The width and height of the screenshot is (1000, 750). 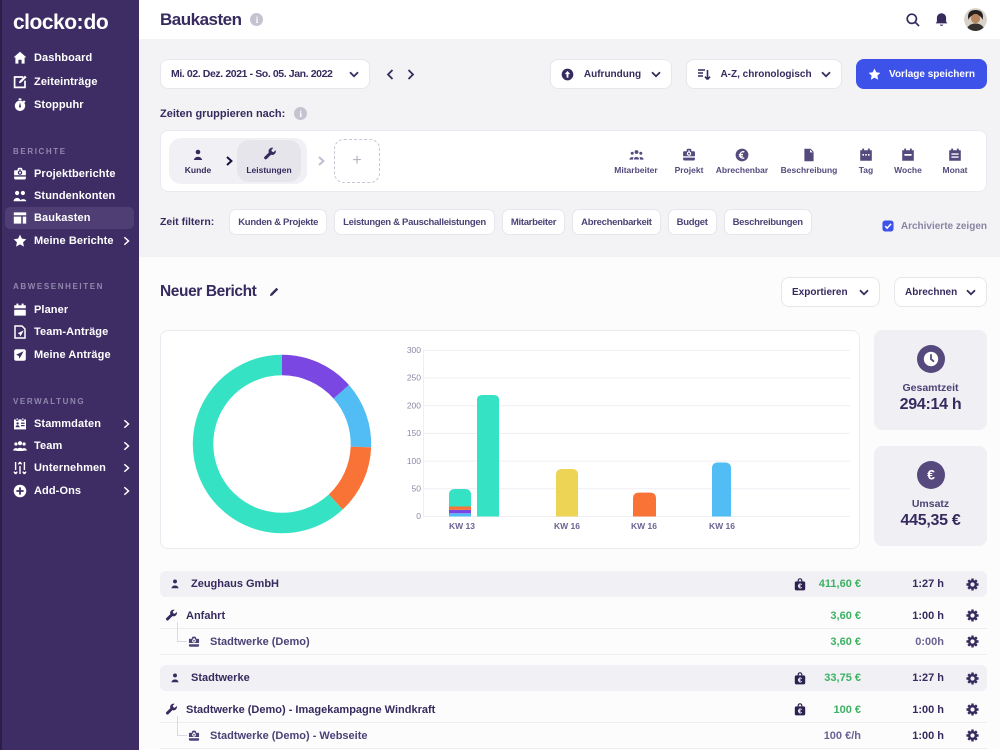 I want to click on svg-text: 250, so click(x=414, y=378).